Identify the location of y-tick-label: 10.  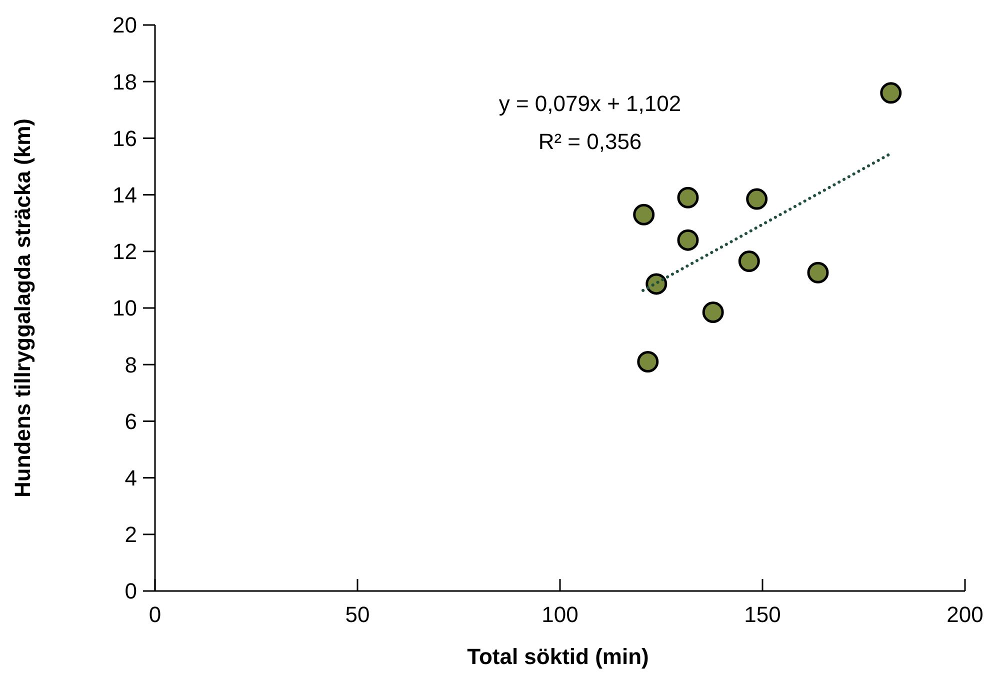
(124, 308).